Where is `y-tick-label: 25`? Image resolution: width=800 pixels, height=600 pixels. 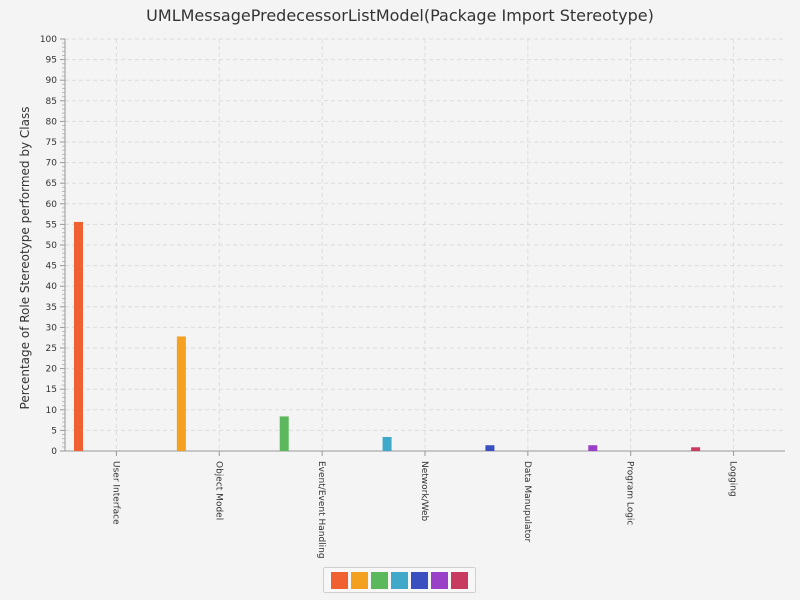 y-tick-label: 25 is located at coordinates (51, 349).